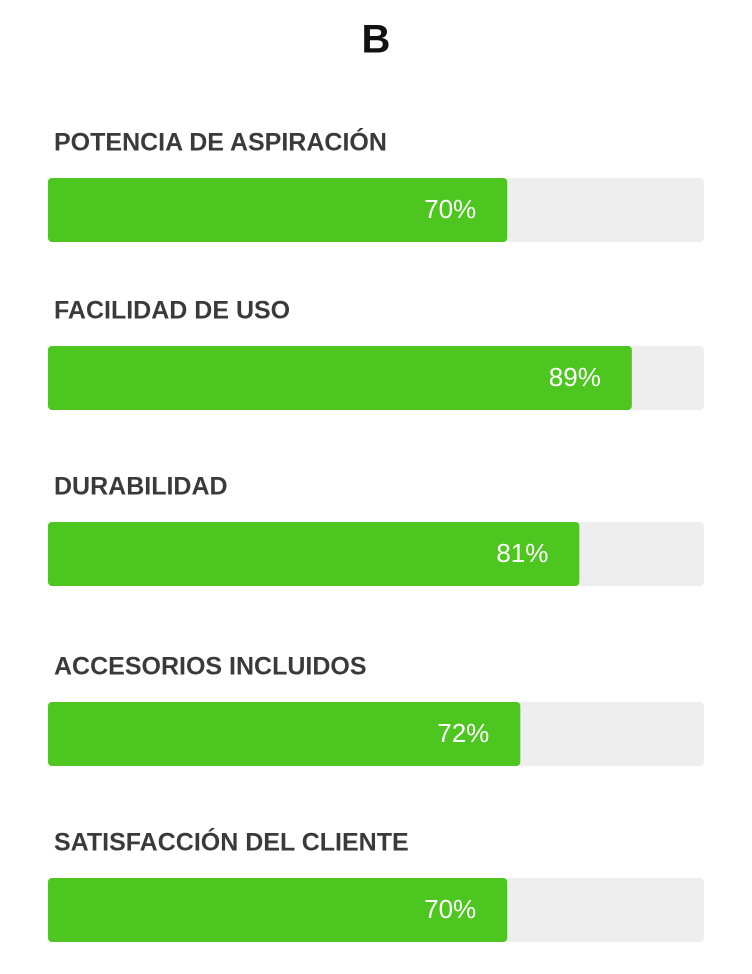 Image resolution: width=752 pixels, height=974 pixels. What do you see at coordinates (463, 733) in the screenshot?
I see `value-label: 72%` at bounding box center [463, 733].